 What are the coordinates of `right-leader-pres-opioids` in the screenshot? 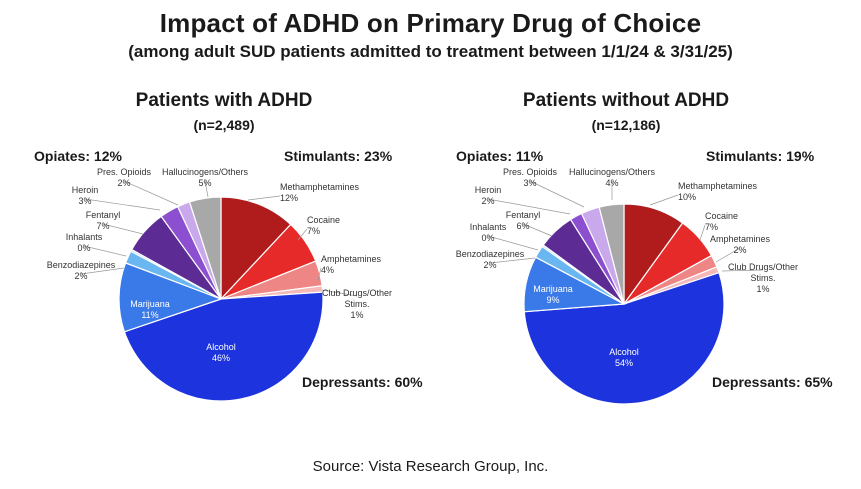 It's located at (557, 194).